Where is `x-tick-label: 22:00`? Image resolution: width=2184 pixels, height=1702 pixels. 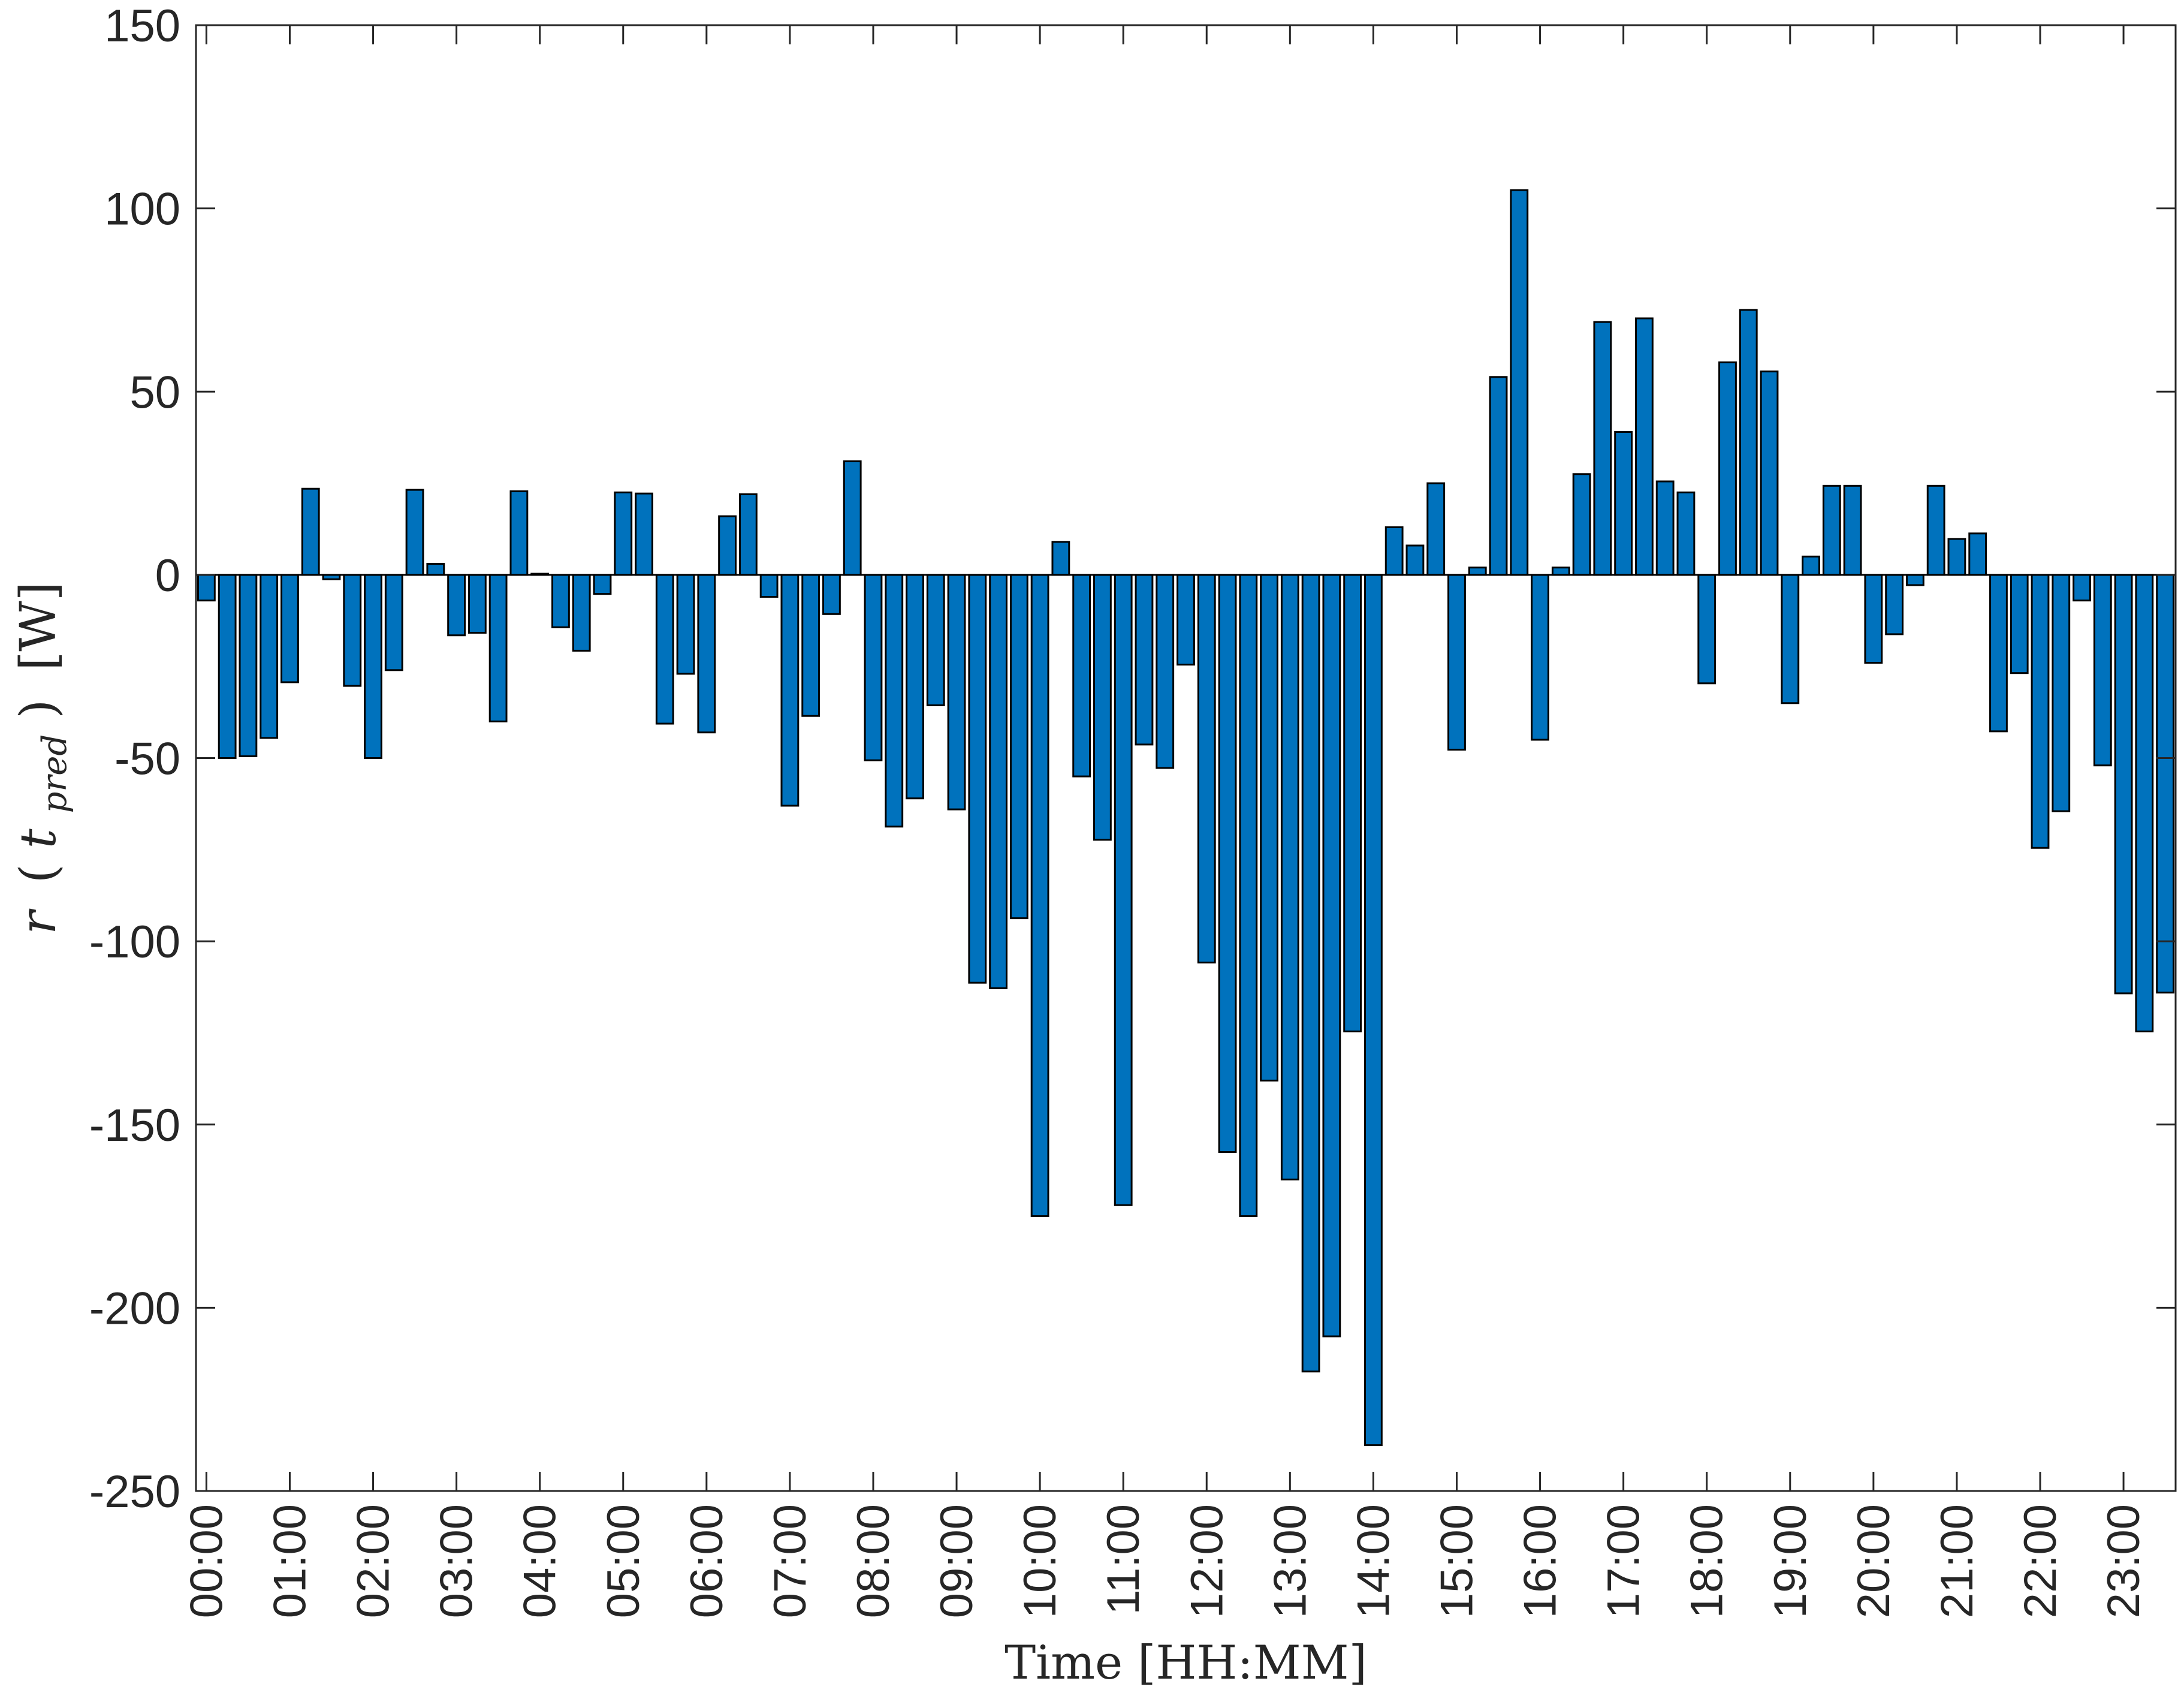 x-tick-label: 22:00 is located at coordinates (2041, 1561).